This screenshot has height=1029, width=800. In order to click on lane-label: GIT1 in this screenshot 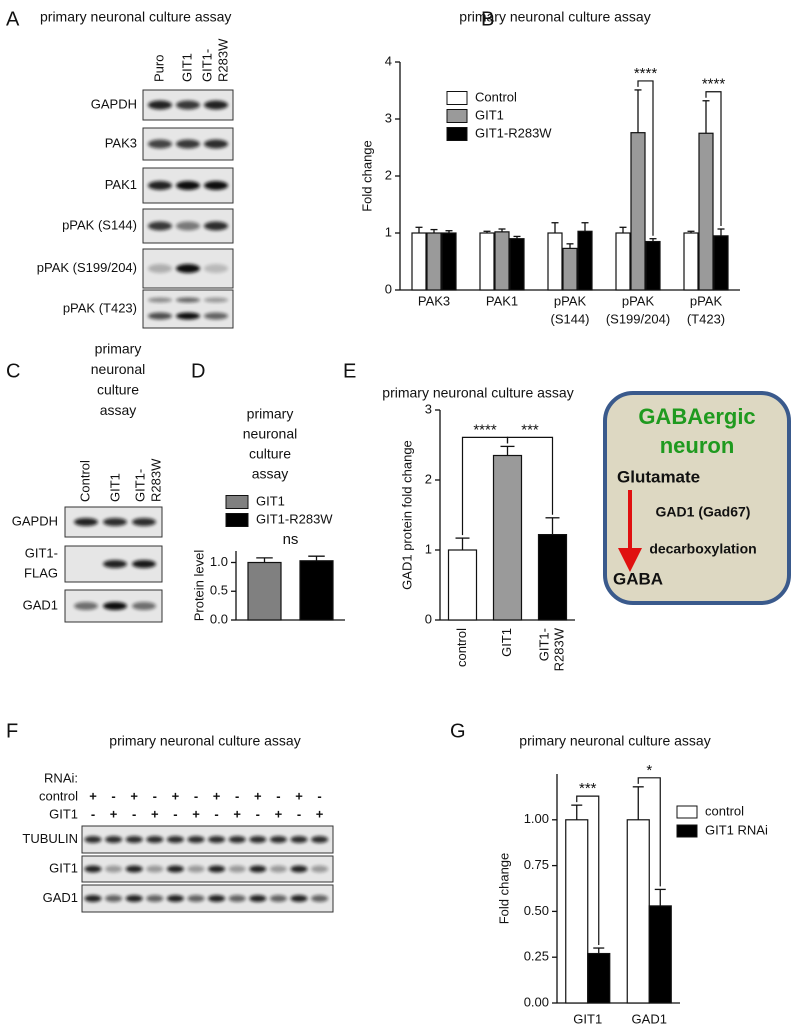, I will do `click(114, 487)`.